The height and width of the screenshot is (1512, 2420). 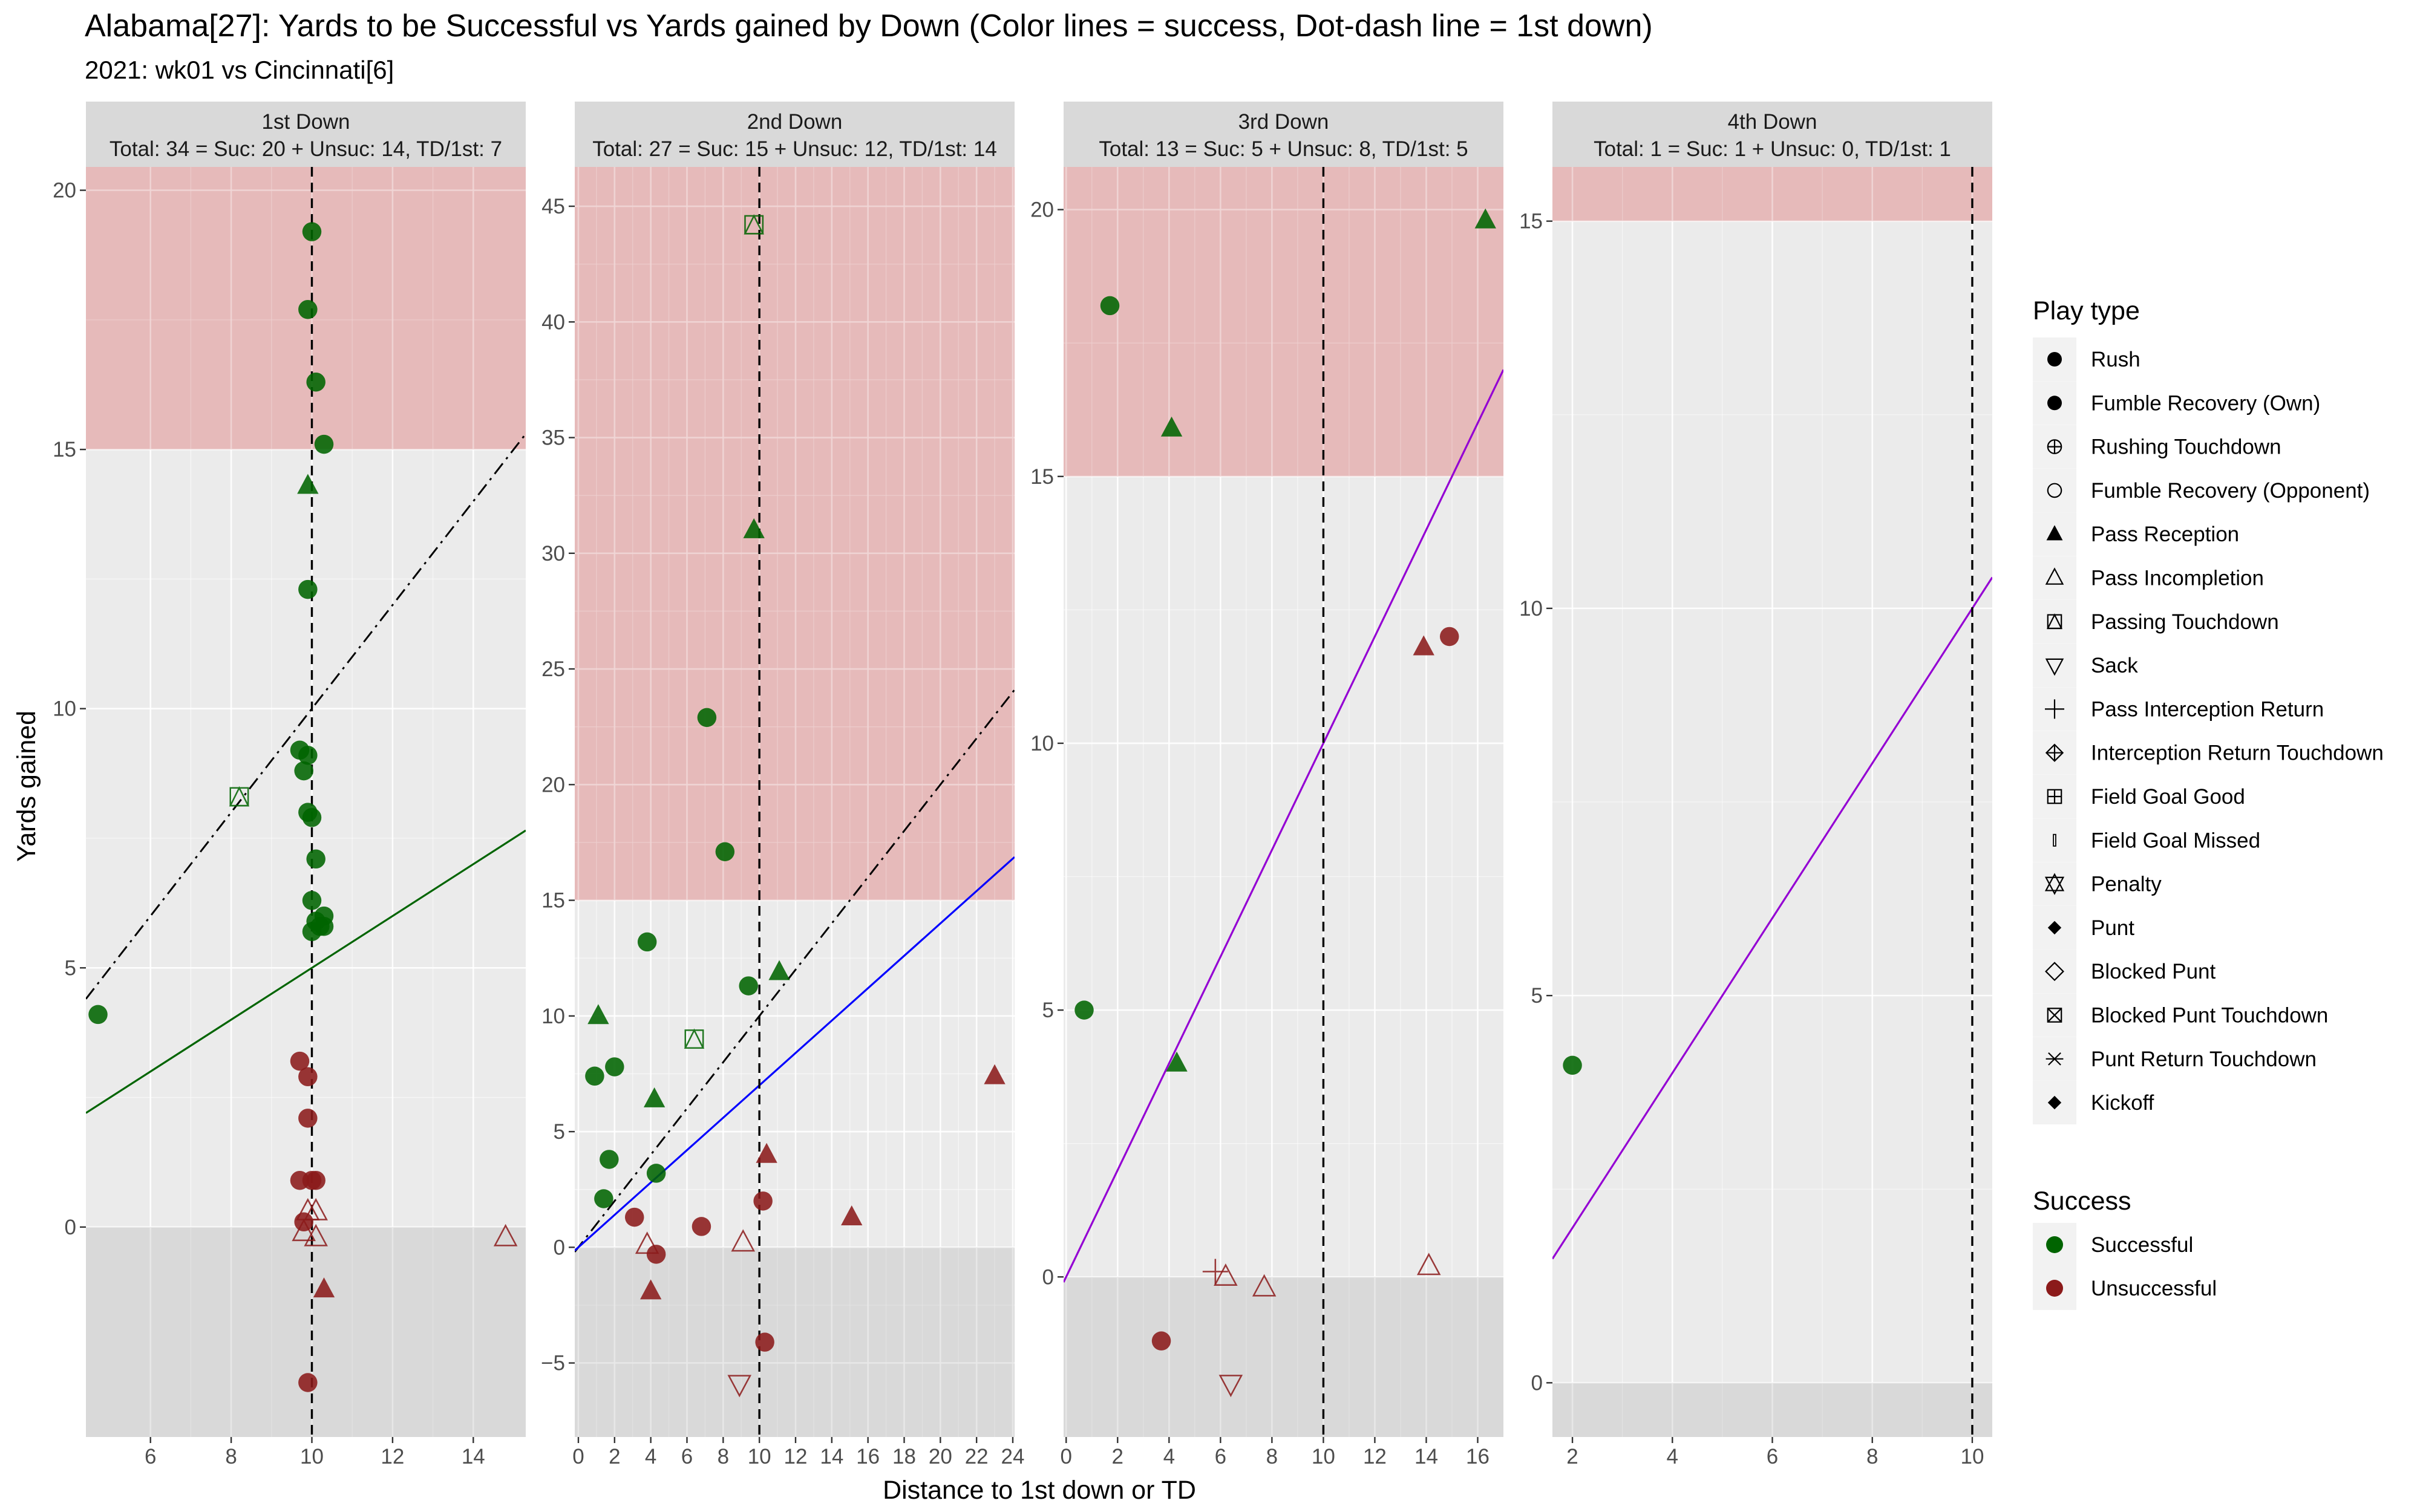 I want to click on legend-label: Fumble Recovery (Own), so click(x=2205, y=403).